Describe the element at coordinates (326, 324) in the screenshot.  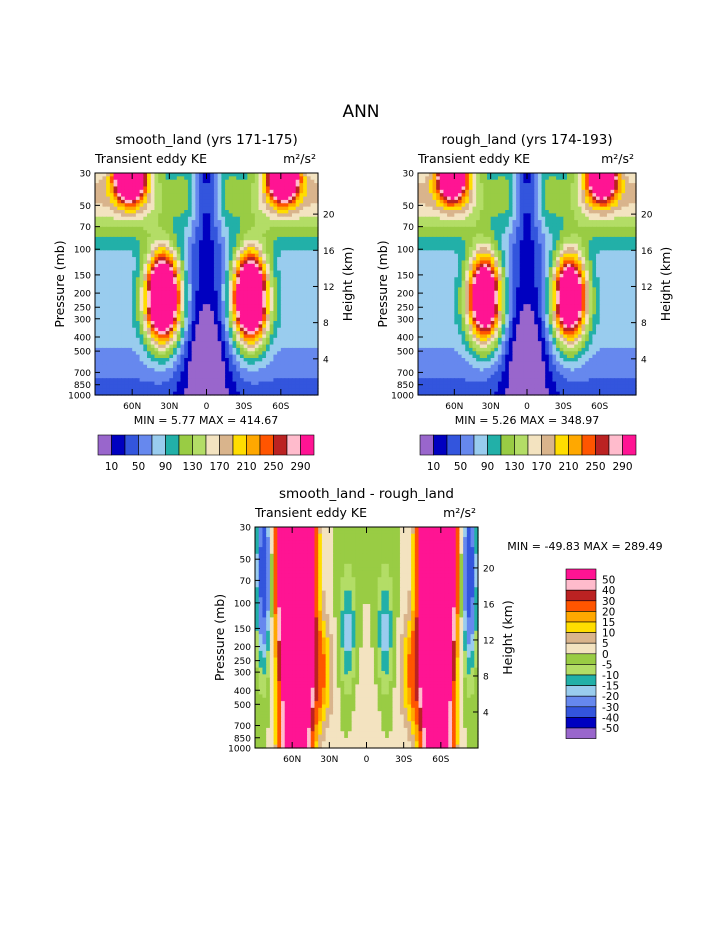
I see `y-right-tick-label: 8` at that location.